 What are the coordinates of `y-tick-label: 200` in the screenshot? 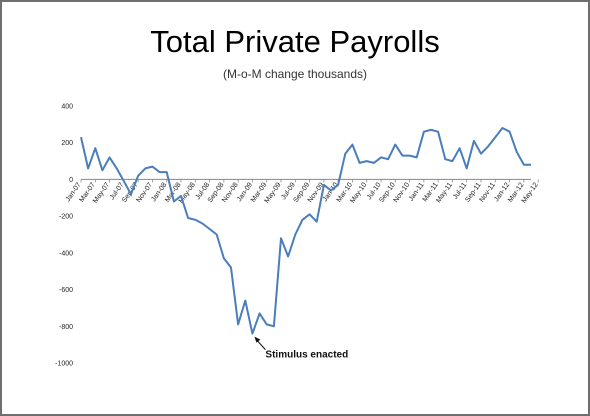 It's located at (67, 143).